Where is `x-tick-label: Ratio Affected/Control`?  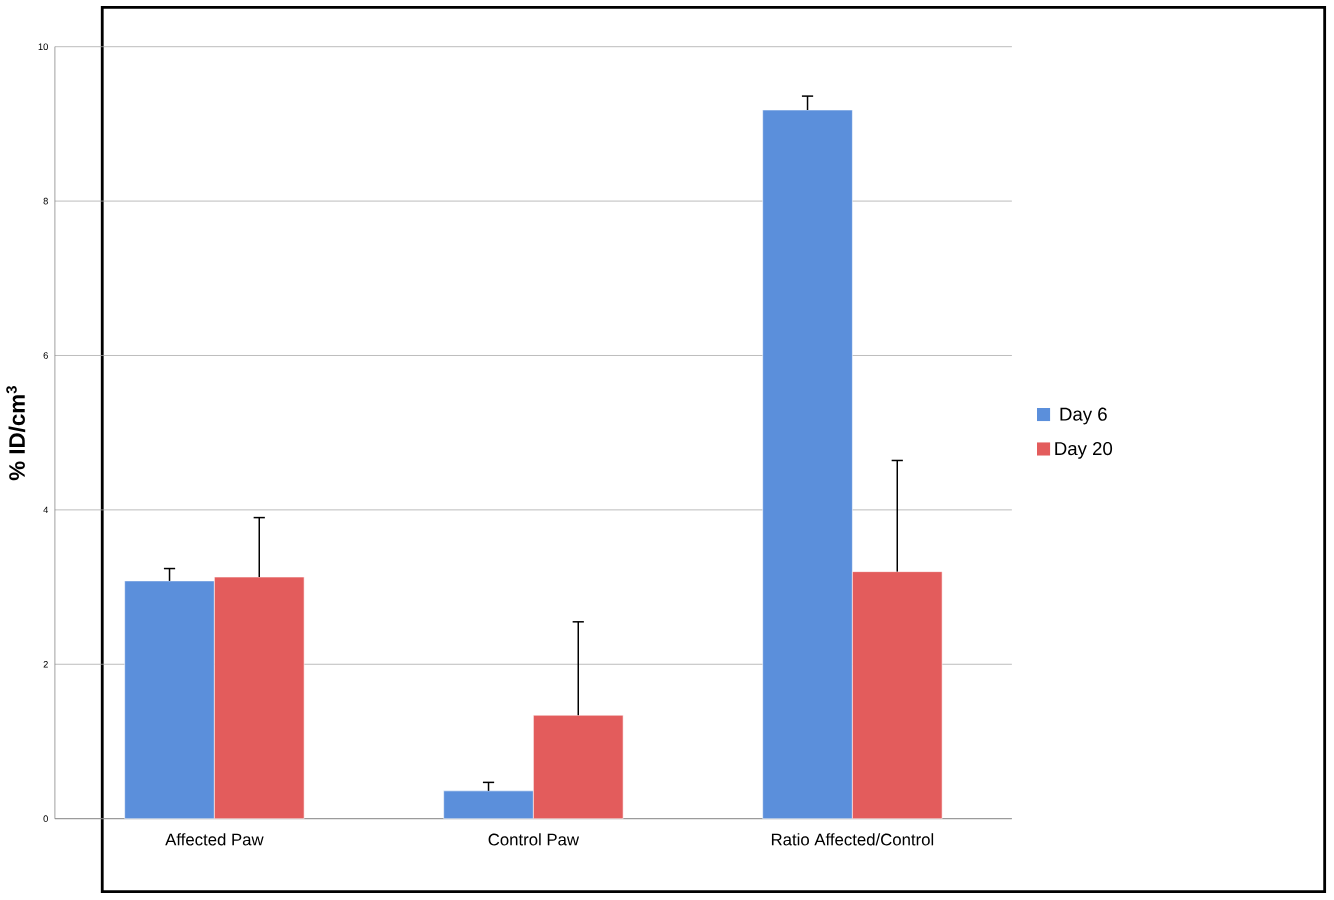 x-tick-label: Ratio Affected/Control is located at coordinates (852, 839).